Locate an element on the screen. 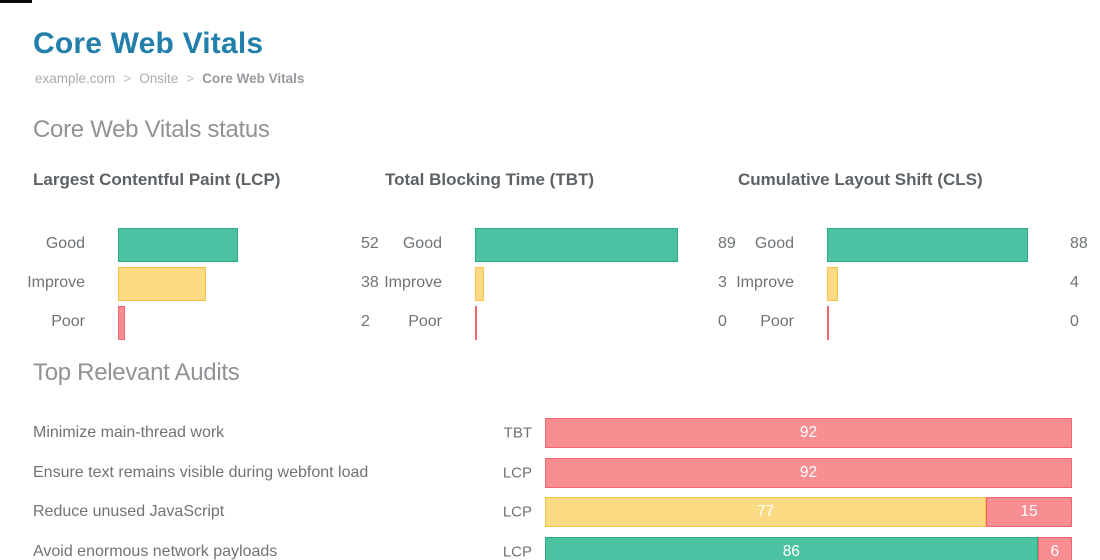  vitals-row-improve: Improve 38 is located at coordinates (194, 284).